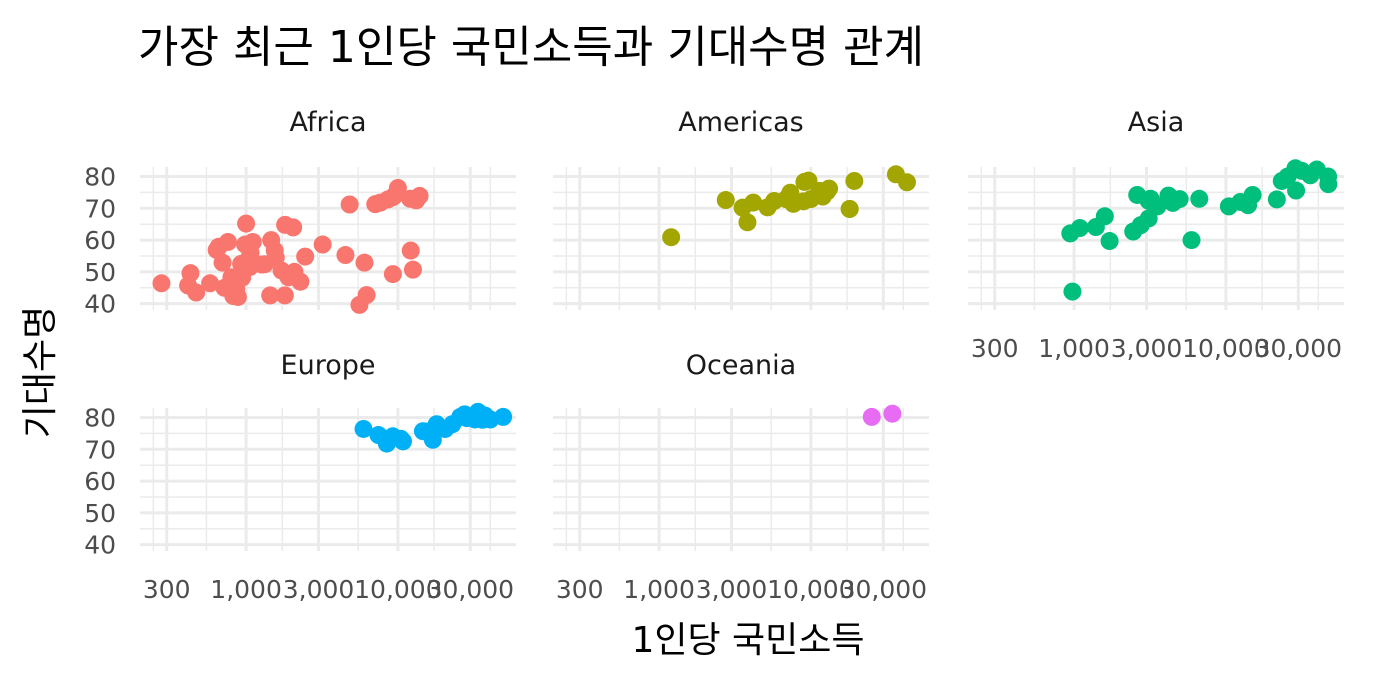  I want to click on facet-strip-label: Asia, so click(1156, 122).